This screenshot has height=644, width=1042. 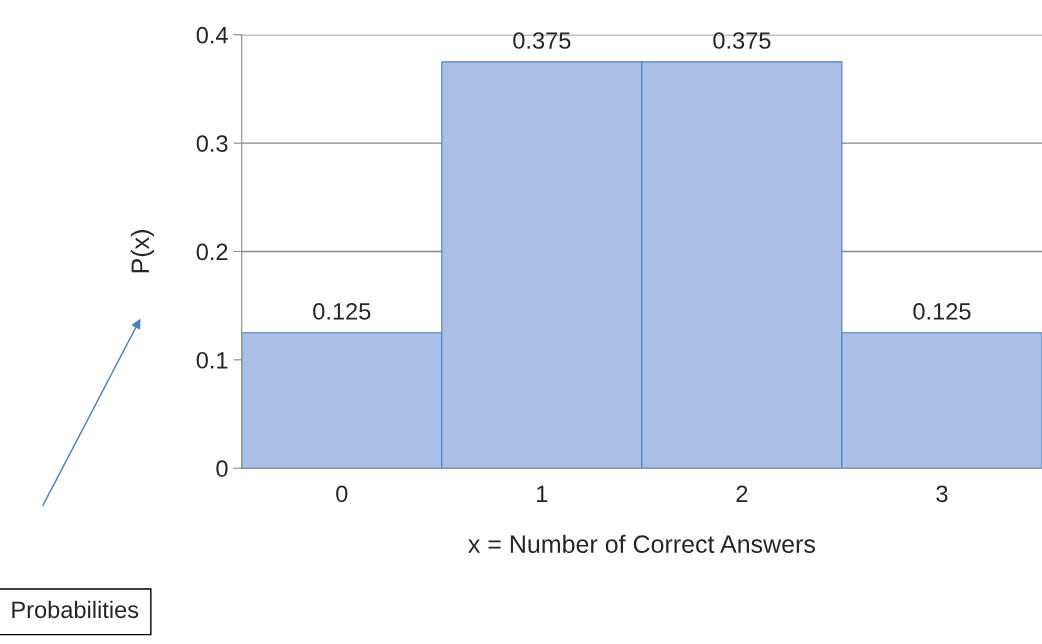 What do you see at coordinates (212, 252) in the screenshot?
I see `y-tick-label: 0.2` at bounding box center [212, 252].